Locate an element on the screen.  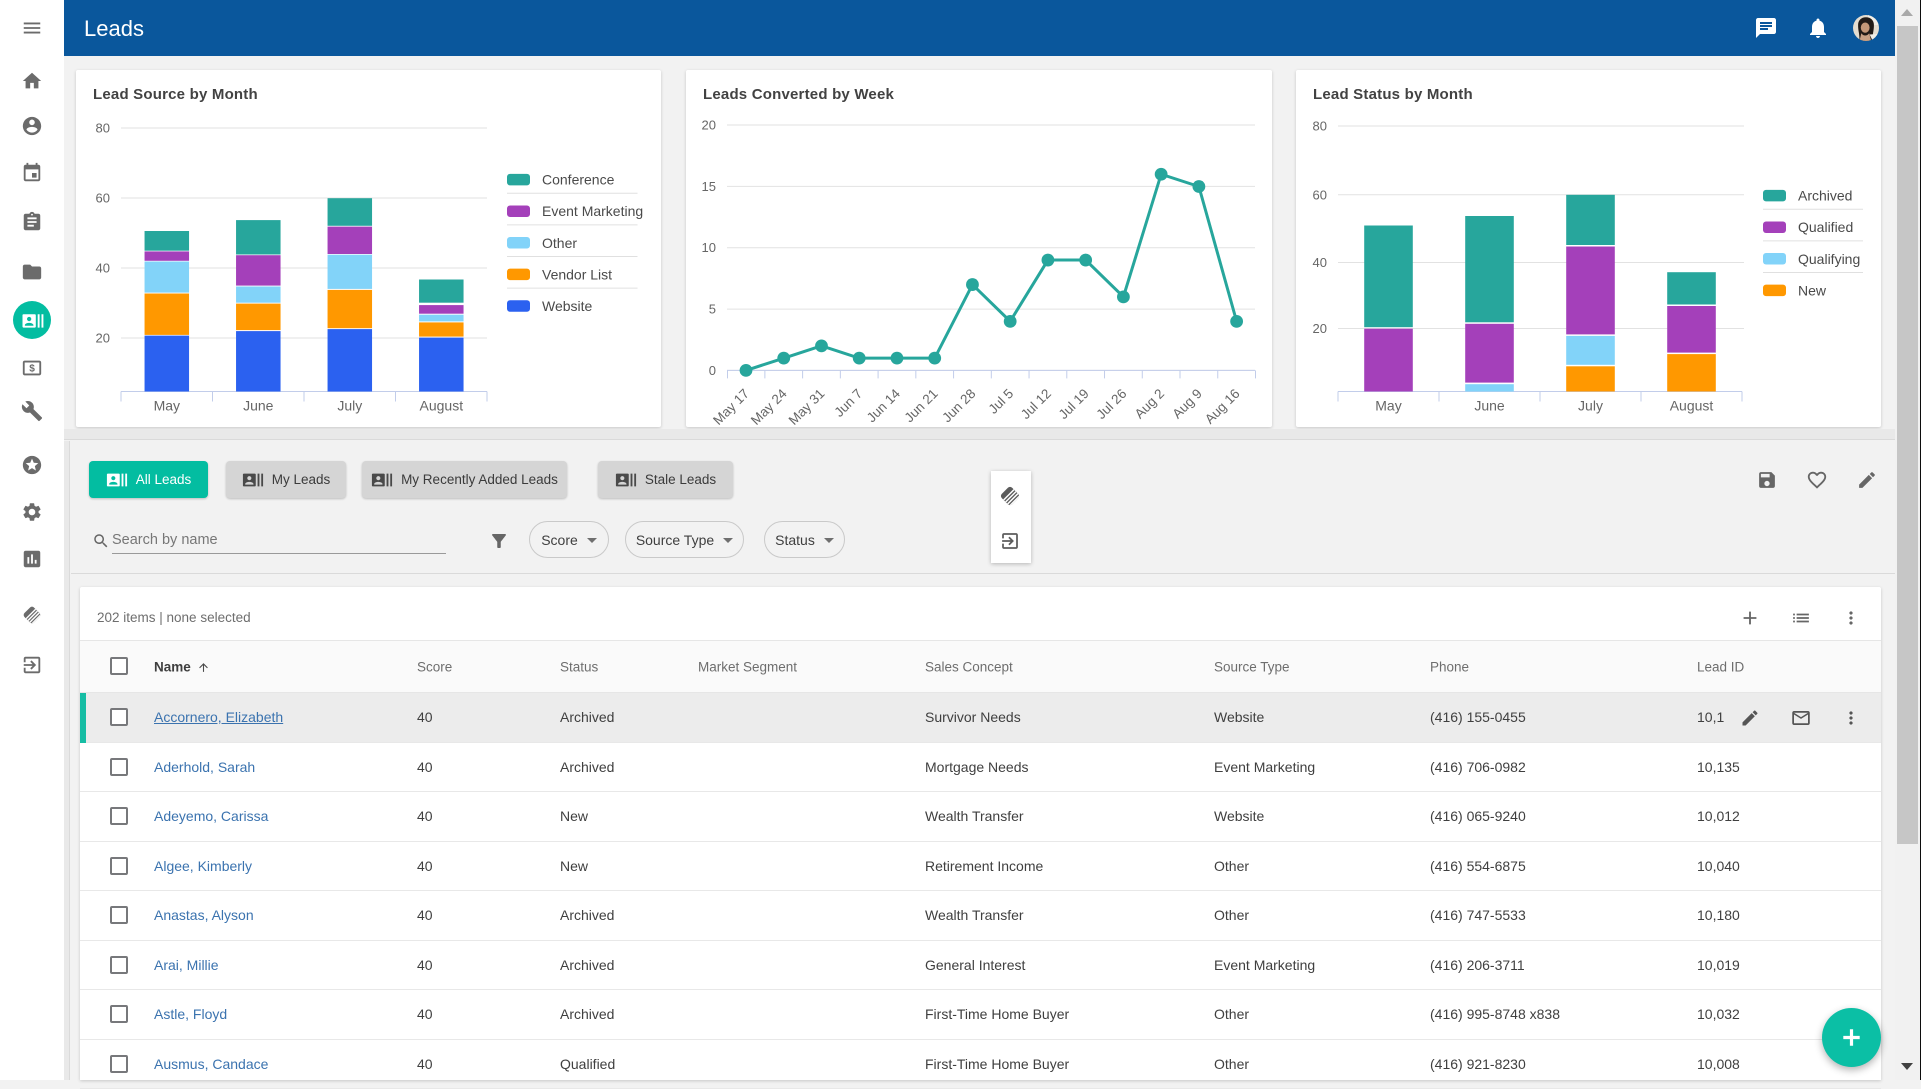
svg-text: Qualified is located at coordinates (1825, 227).